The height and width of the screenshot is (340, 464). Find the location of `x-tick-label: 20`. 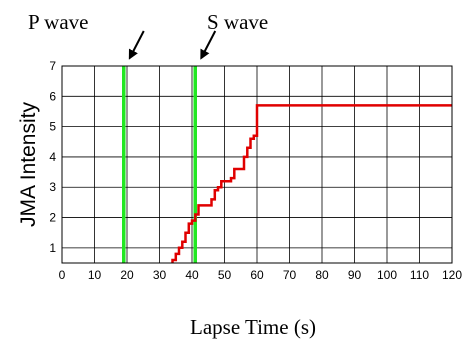

x-tick-label: 20 is located at coordinates (127, 275).